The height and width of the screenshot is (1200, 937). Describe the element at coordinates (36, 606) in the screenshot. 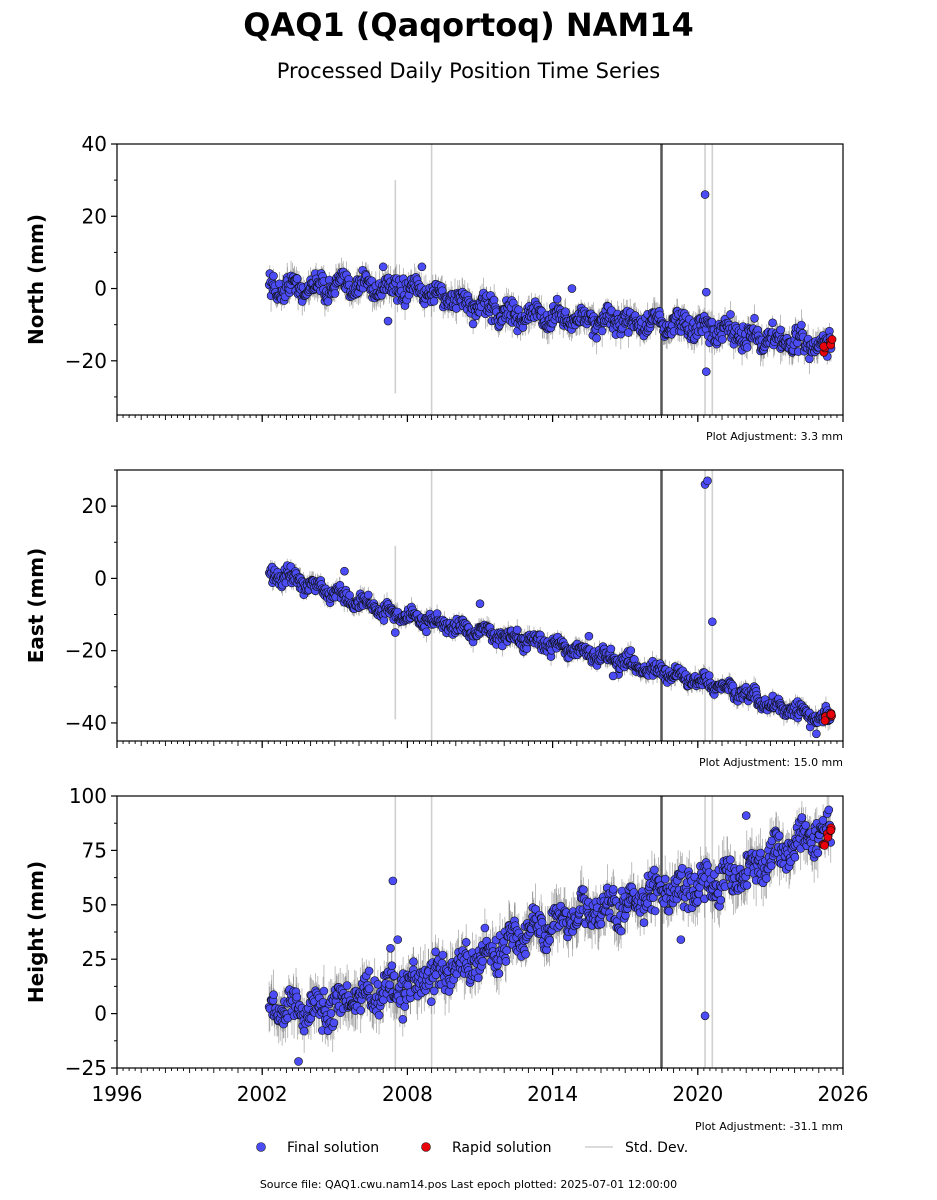

I see `y-axis-label: East (mm)` at that location.